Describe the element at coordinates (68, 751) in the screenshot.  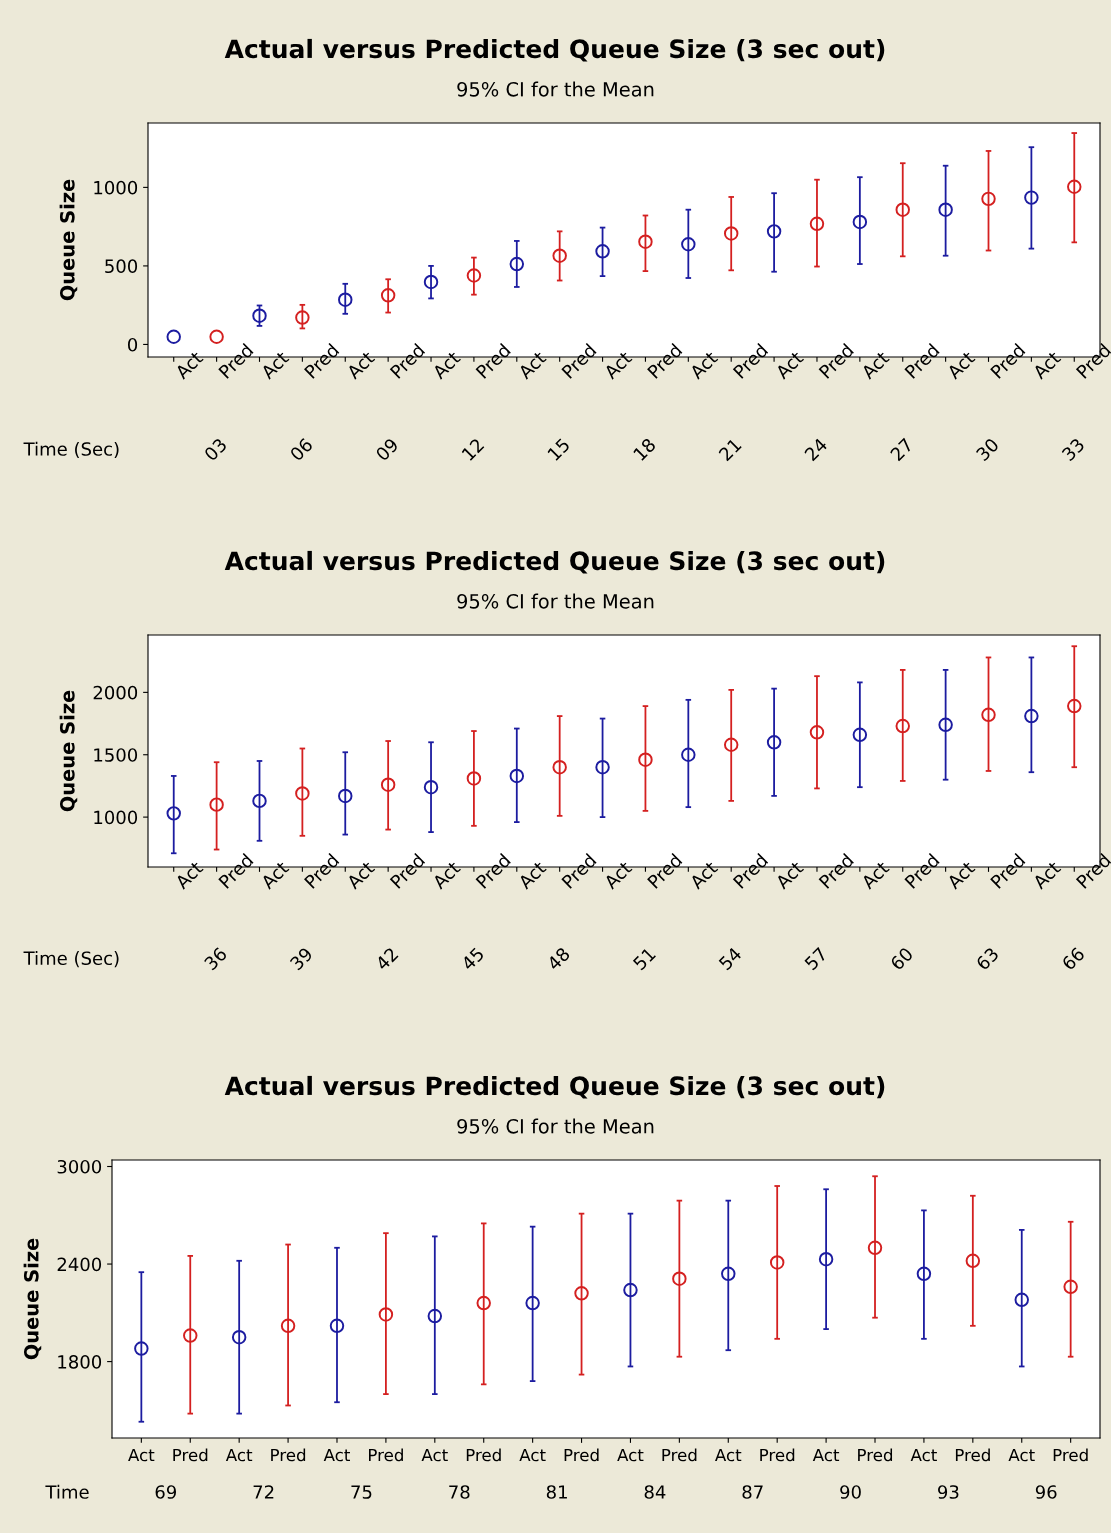
I see `y-axis-title: Queue Size` at that location.